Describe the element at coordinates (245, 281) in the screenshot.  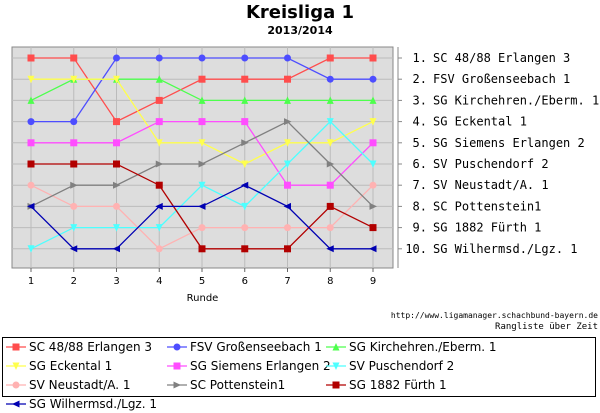
I see `x-tick-label: 6` at that location.